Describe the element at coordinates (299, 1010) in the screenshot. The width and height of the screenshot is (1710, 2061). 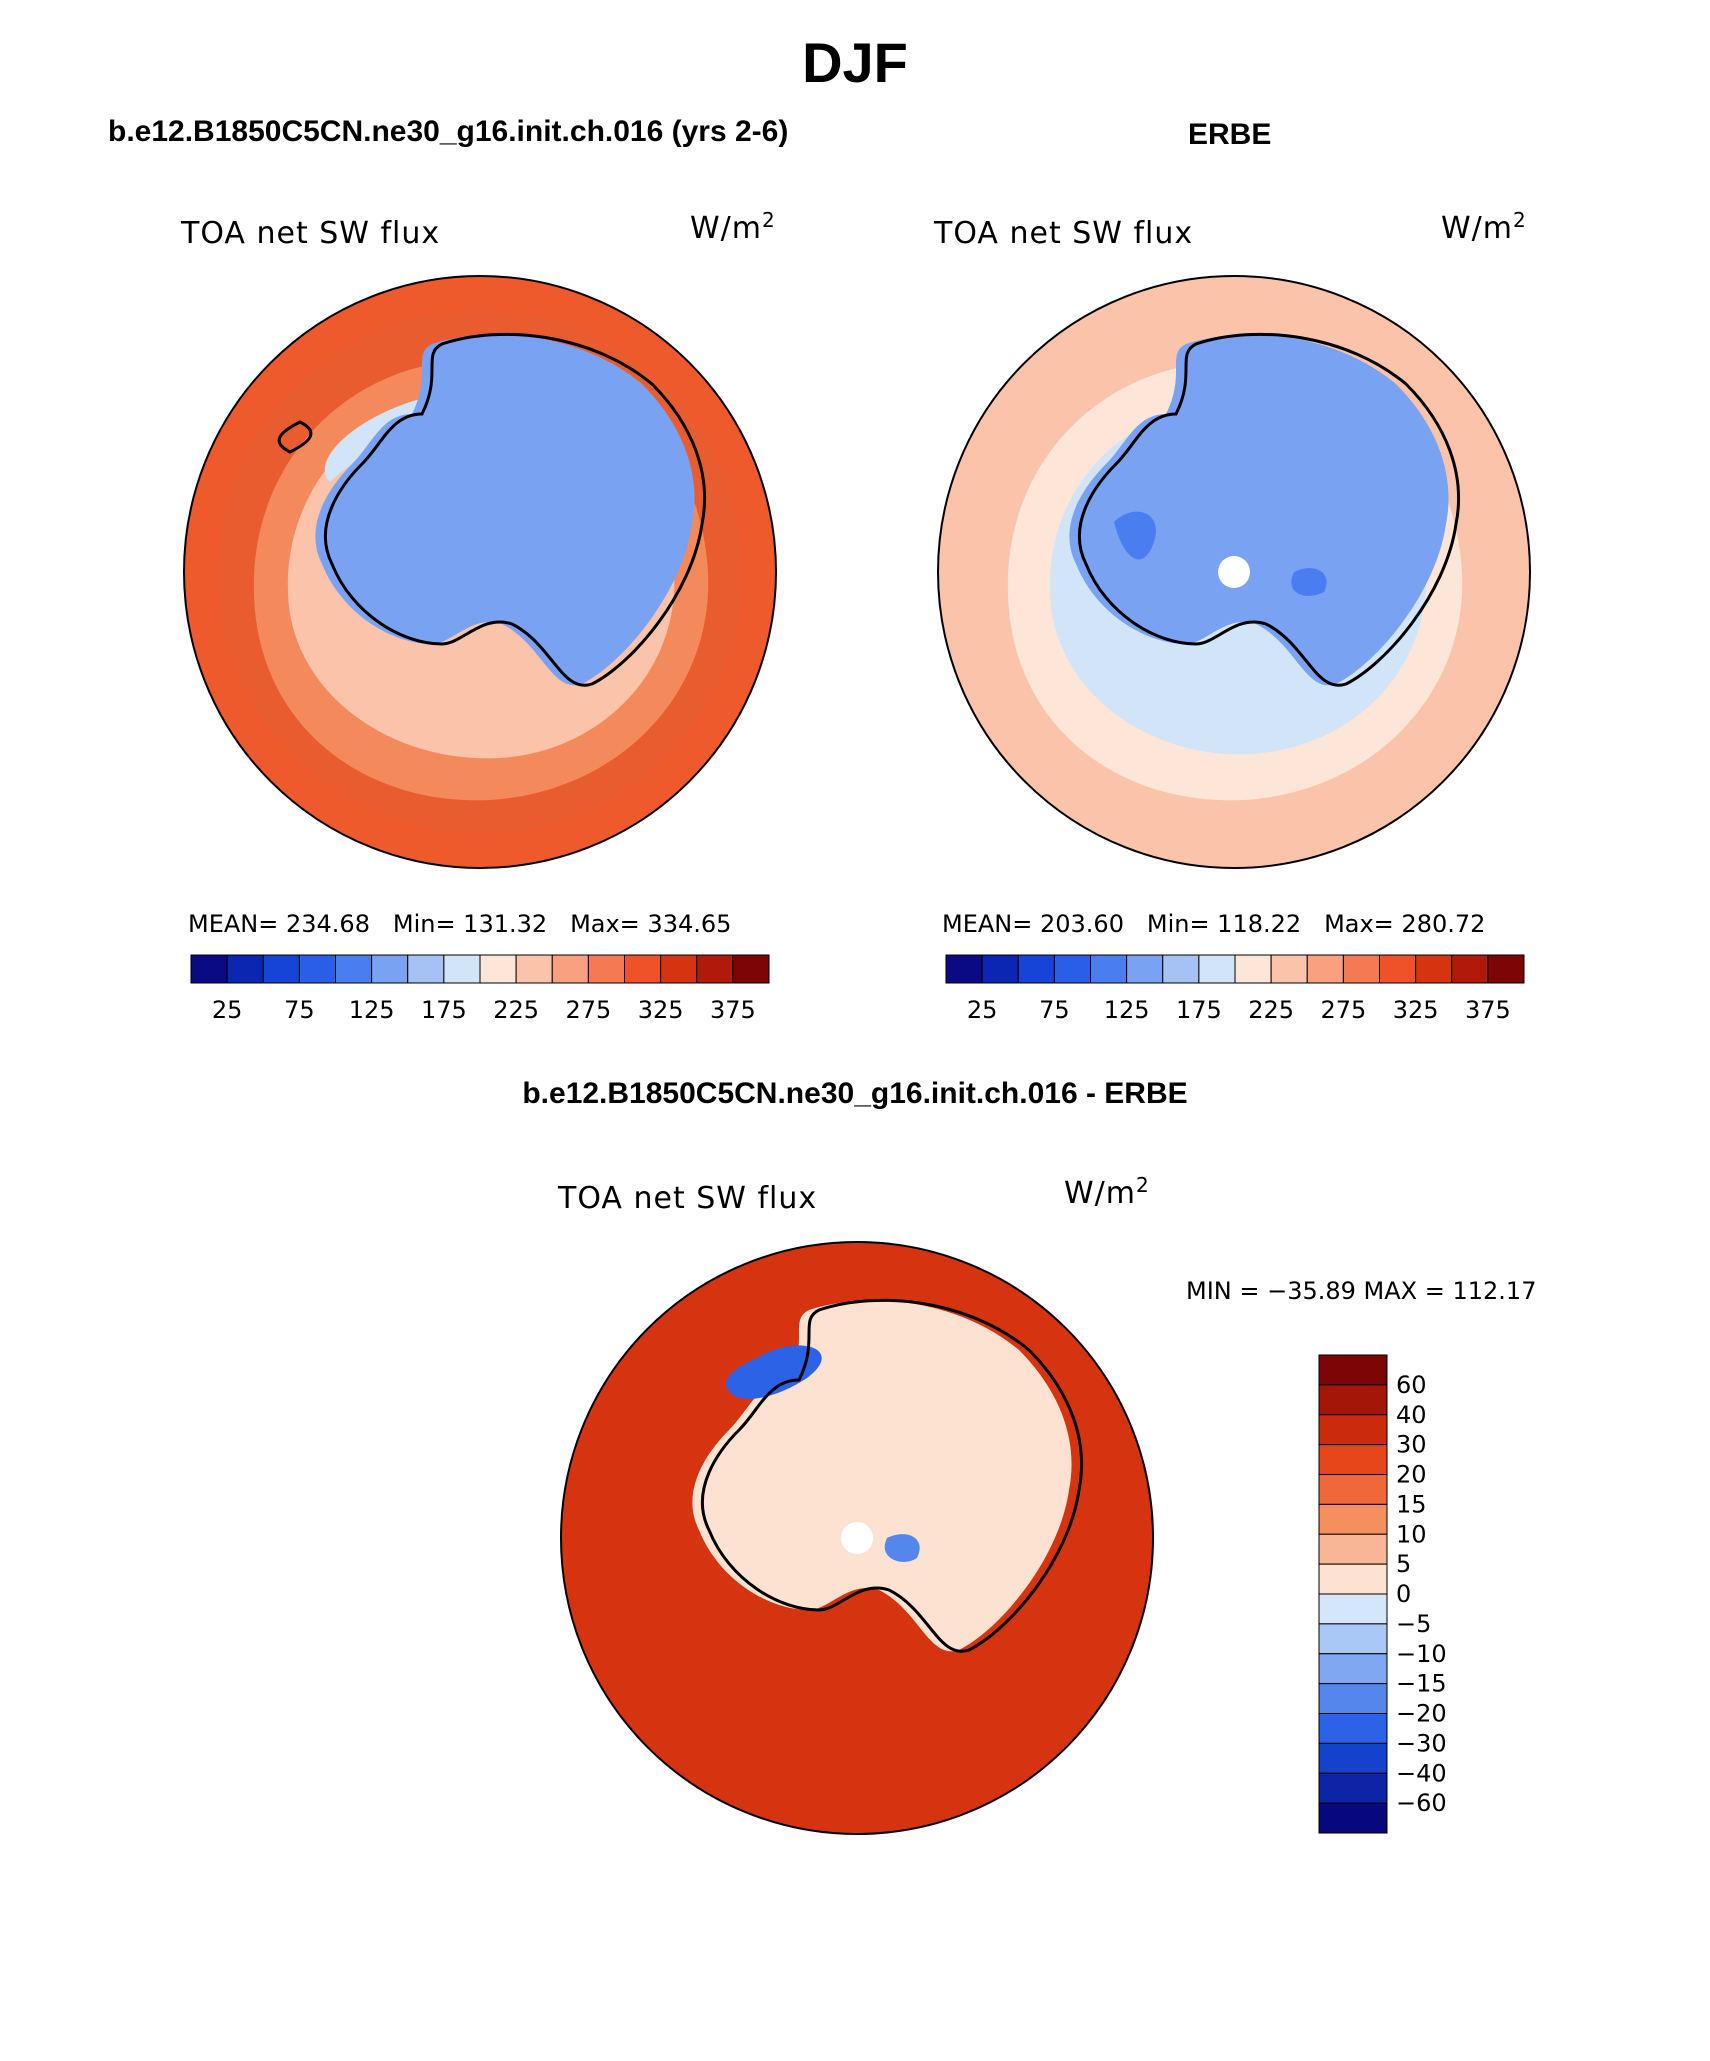
I see `colorbar-tick-label: 75` at that location.